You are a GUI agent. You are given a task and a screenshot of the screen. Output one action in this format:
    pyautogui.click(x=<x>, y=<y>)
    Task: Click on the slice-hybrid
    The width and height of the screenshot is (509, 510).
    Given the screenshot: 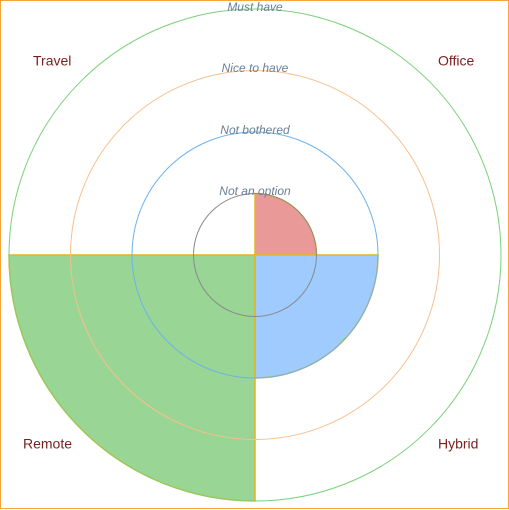 What is the action you would take?
    pyautogui.click(x=316, y=316)
    